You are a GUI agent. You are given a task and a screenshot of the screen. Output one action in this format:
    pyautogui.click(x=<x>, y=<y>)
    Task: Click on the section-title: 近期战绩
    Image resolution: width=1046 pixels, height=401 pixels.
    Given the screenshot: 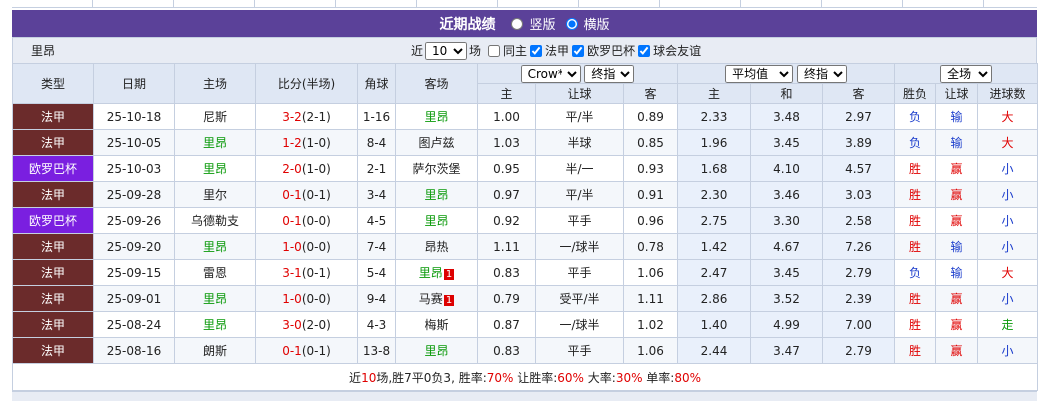 What is the action you would take?
    pyautogui.click(x=467, y=24)
    